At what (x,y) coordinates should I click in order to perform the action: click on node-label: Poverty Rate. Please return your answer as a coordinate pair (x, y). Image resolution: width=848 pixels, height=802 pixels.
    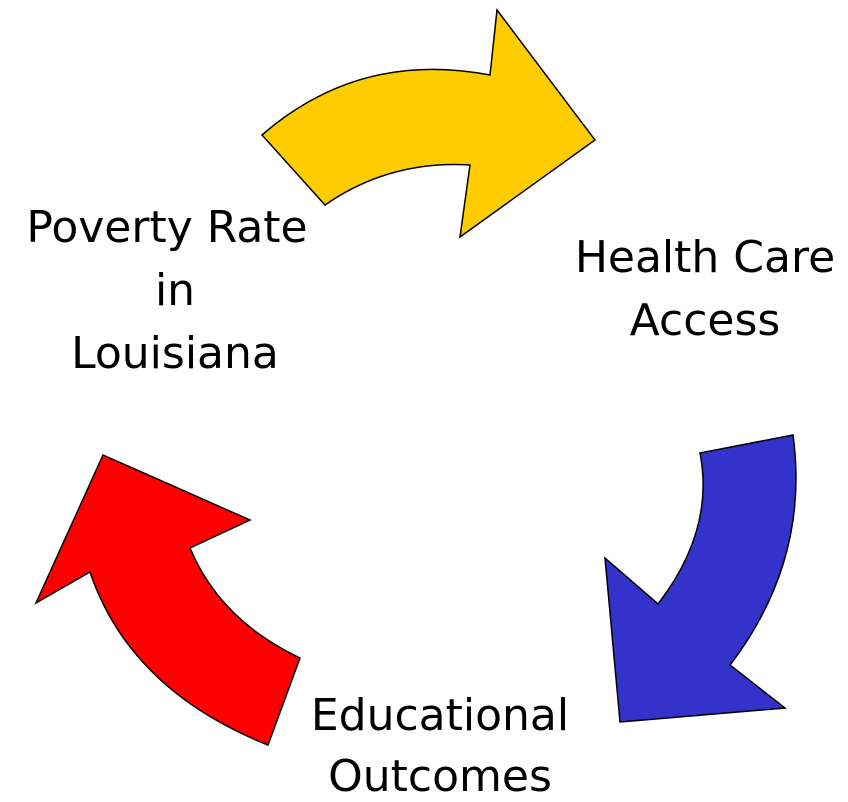
    Looking at the image, I should click on (166, 227).